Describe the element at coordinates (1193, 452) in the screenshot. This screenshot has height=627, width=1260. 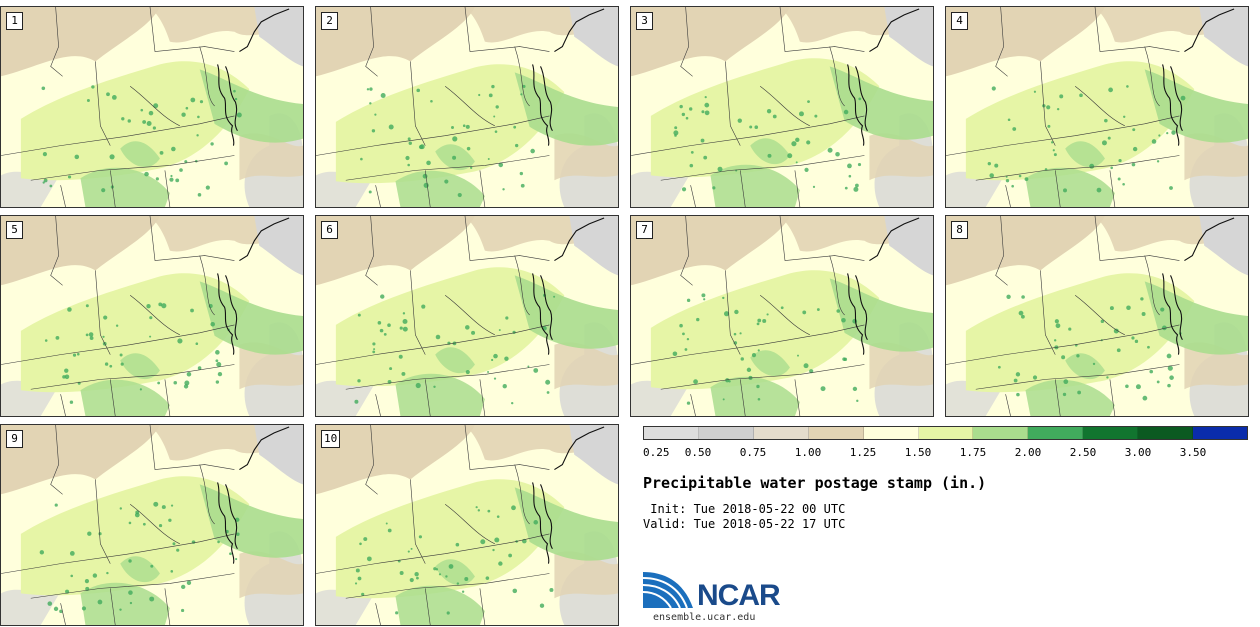
I see `colorbar-tick-label: 3.50` at that location.